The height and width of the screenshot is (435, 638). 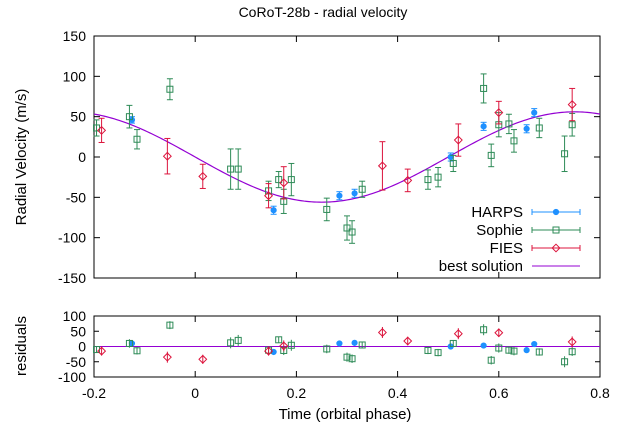 What do you see at coordinates (76, 362) in the screenshot?
I see `residual-tick-label: -50` at bounding box center [76, 362].